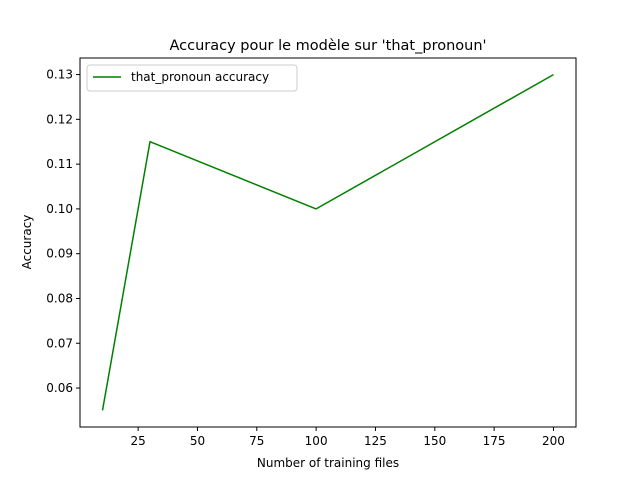 This screenshot has height=480, width=640. What do you see at coordinates (59, 388) in the screenshot?
I see `y-tick-label: 0.06` at bounding box center [59, 388].